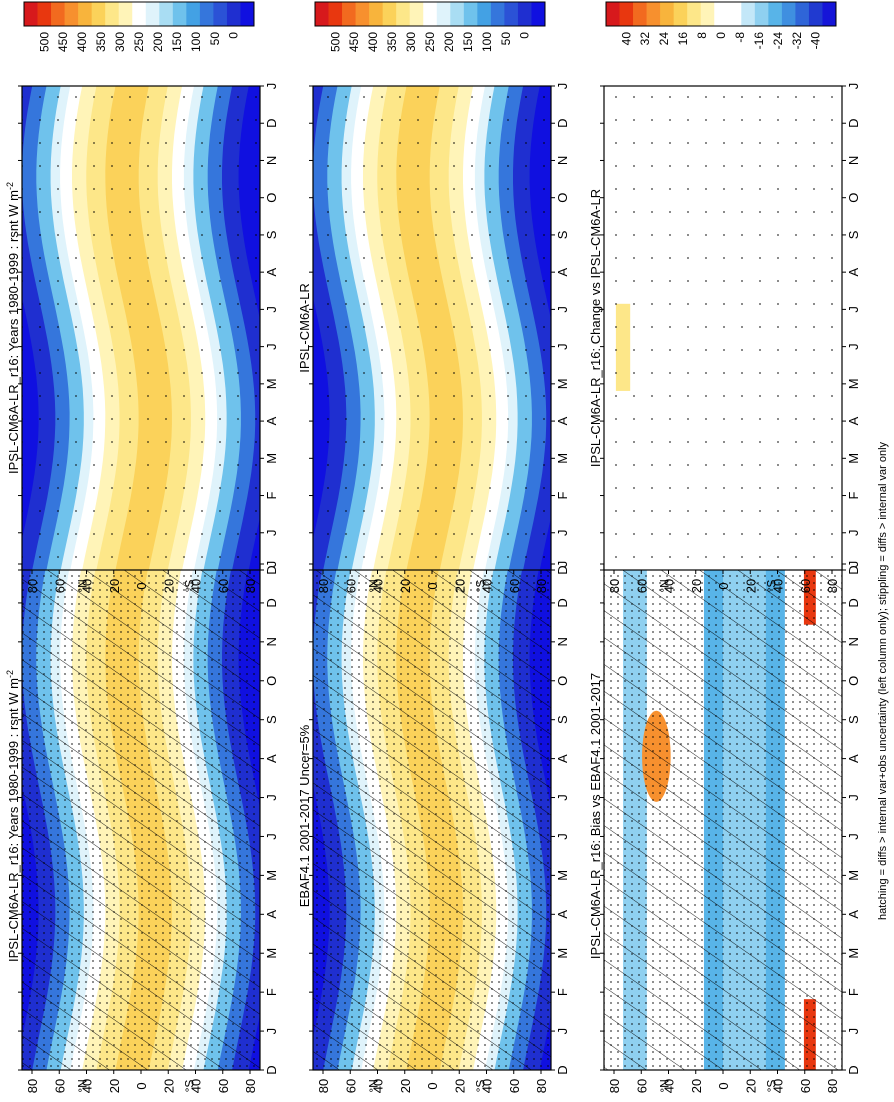 The image size is (894, 1102). Describe the element at coordinates (506, 39) in the screenshot. I see `colorbar-tick-label: 50` at that location.